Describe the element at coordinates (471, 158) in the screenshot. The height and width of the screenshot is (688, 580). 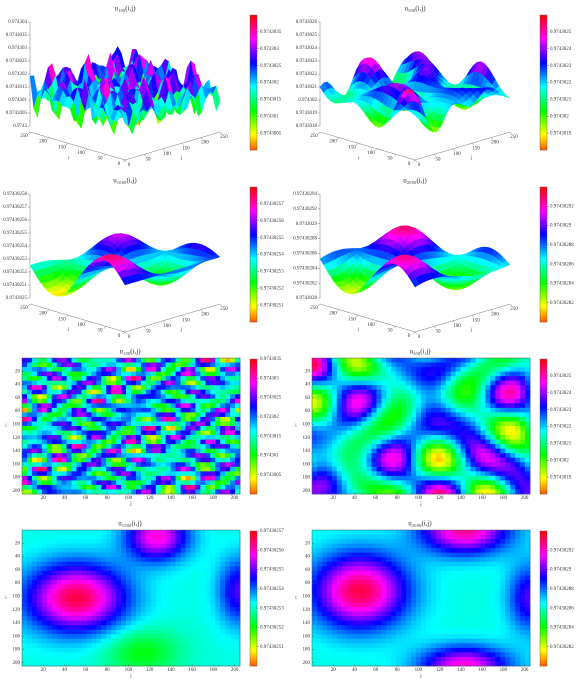
I see `x-axis-label: j` at that location.